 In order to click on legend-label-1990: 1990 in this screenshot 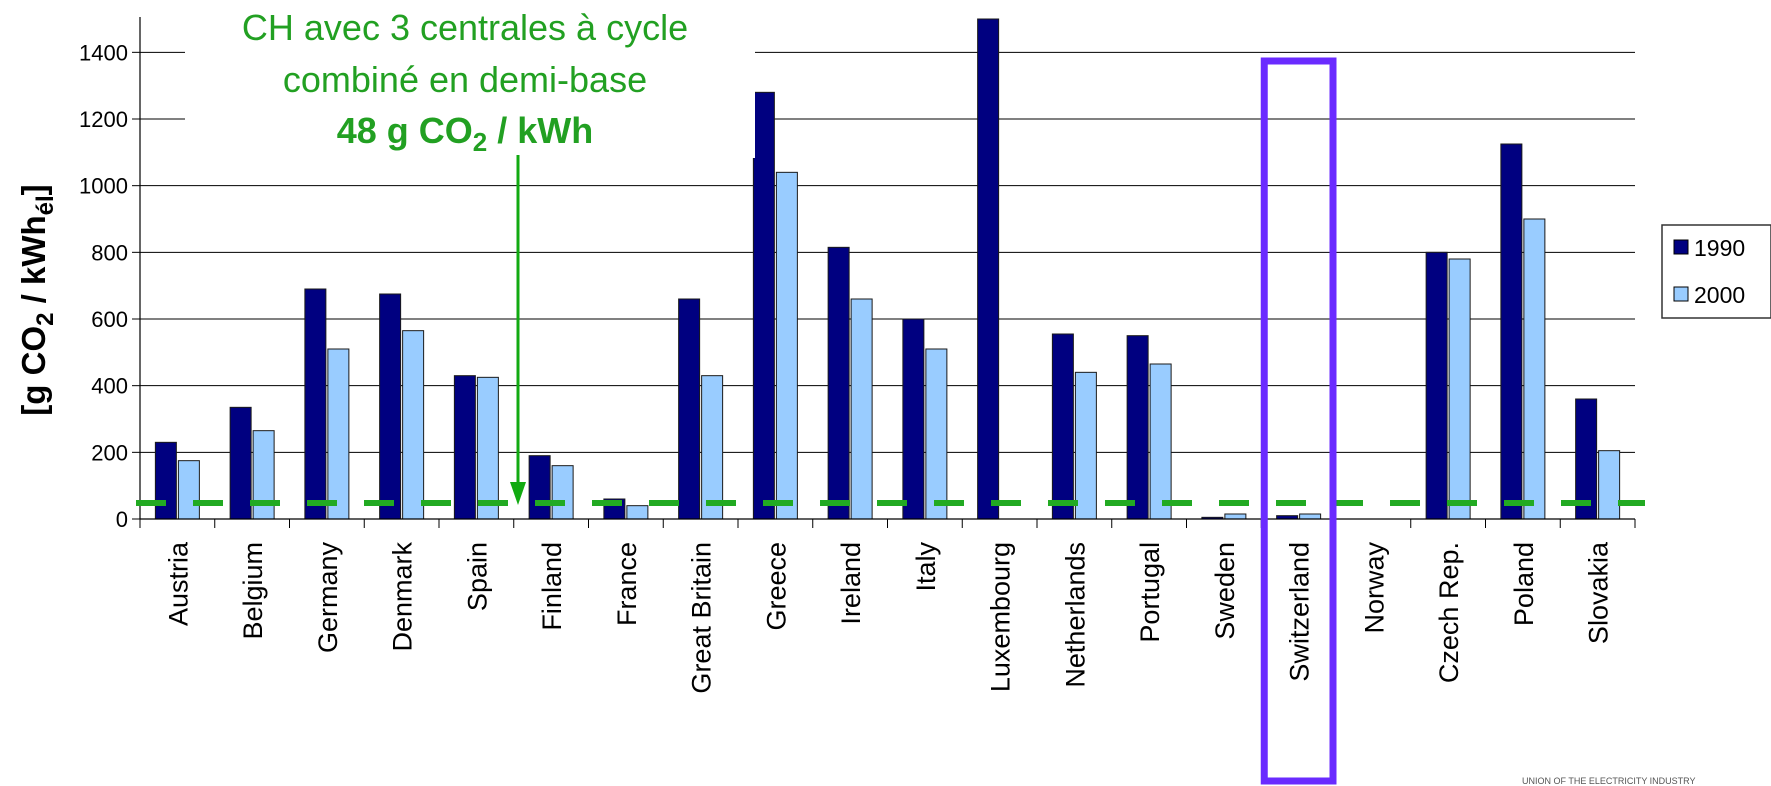, I will do `click(1719, 248)`.